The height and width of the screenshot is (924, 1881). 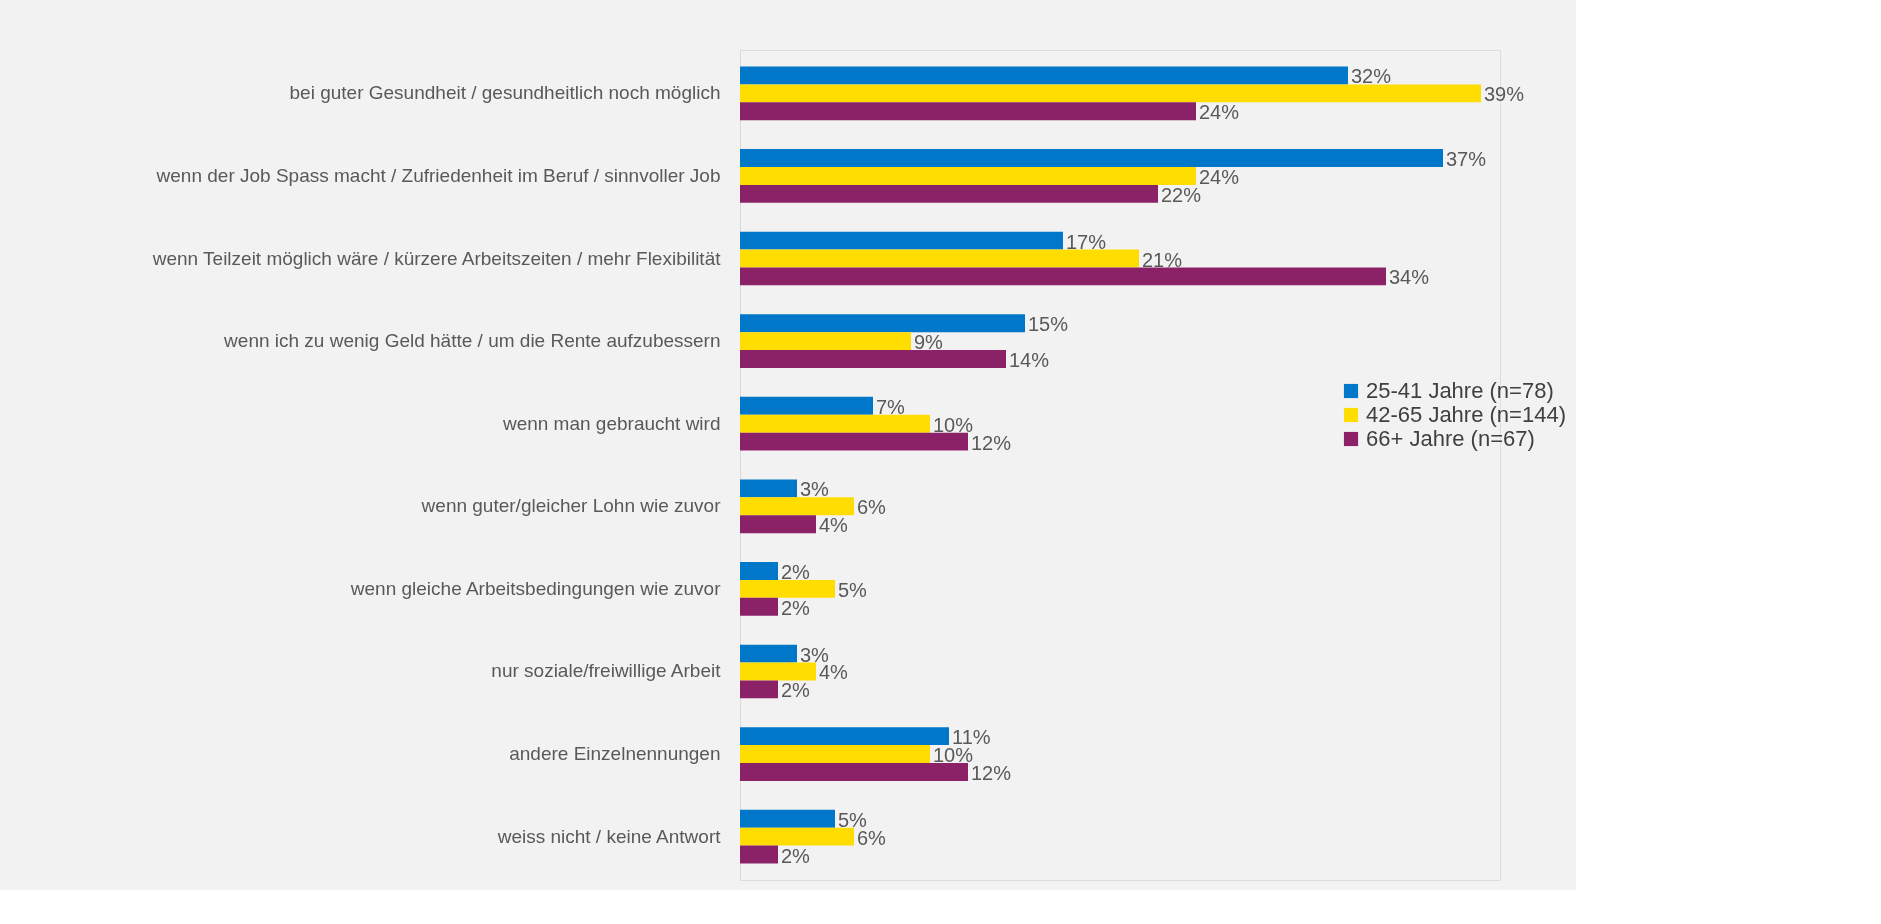 I want to click on data-label: 14%, so click(x=1029, y=360).